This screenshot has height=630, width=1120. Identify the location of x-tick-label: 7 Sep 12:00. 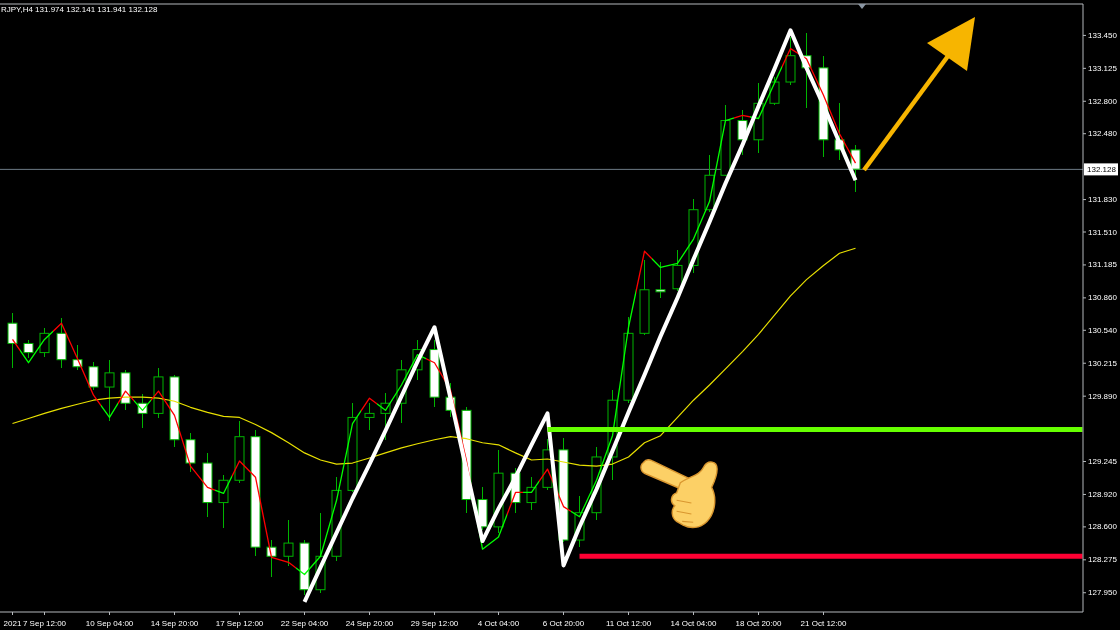
(44, 623).